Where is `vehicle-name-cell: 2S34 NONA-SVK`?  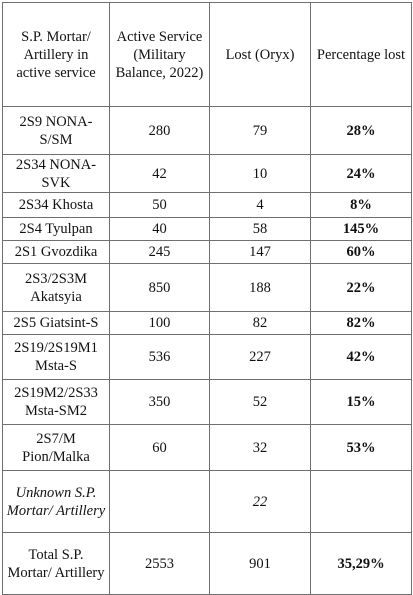 vehicle-name-cell: 2S34 NONA-SVK is located at coordinates (56, 173).